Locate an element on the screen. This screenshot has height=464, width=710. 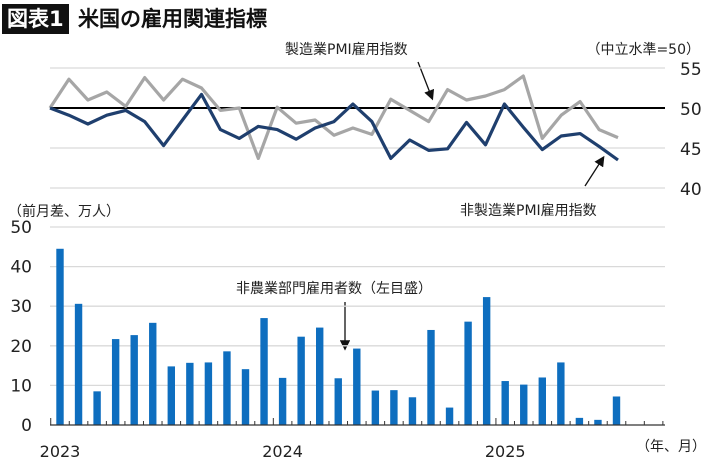
bar-ytick-label: 50 is located at coordinates (21, 228).